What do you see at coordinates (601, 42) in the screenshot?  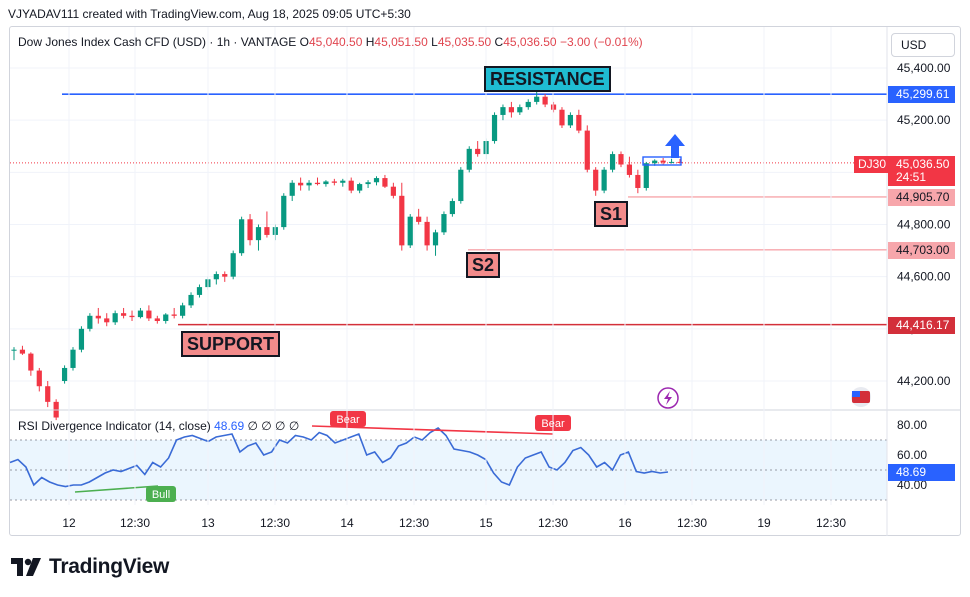 I see `change-value: −3.00 (−0.01%)` at bounding box center [601, 42].